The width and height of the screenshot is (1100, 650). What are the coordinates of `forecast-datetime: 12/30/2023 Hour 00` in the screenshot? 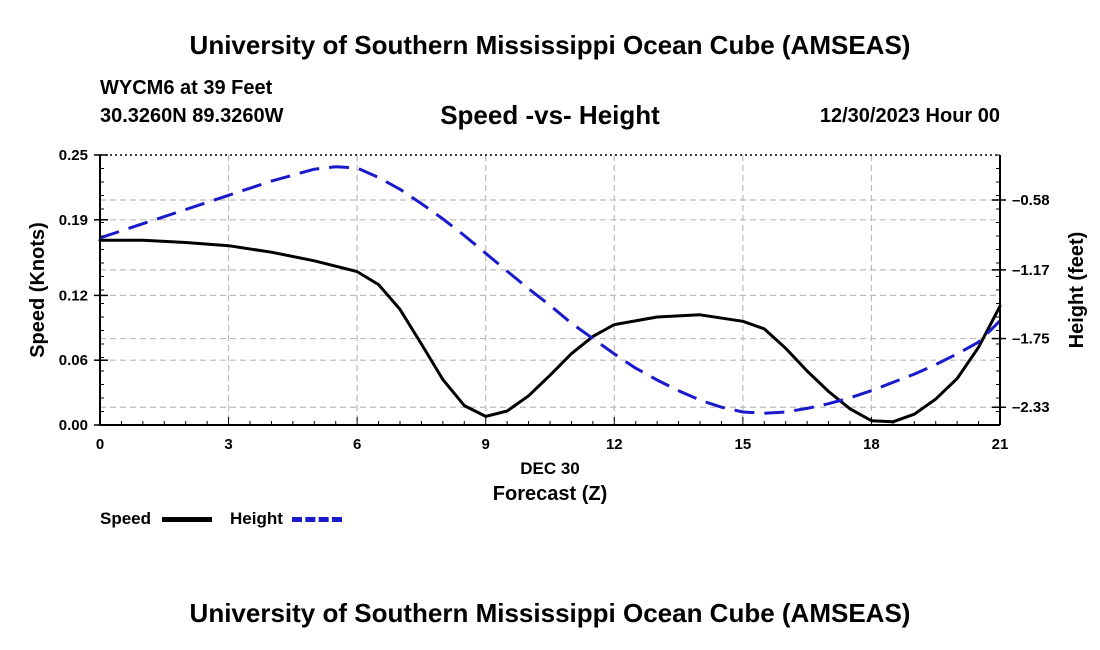 It's located at (909, 116).